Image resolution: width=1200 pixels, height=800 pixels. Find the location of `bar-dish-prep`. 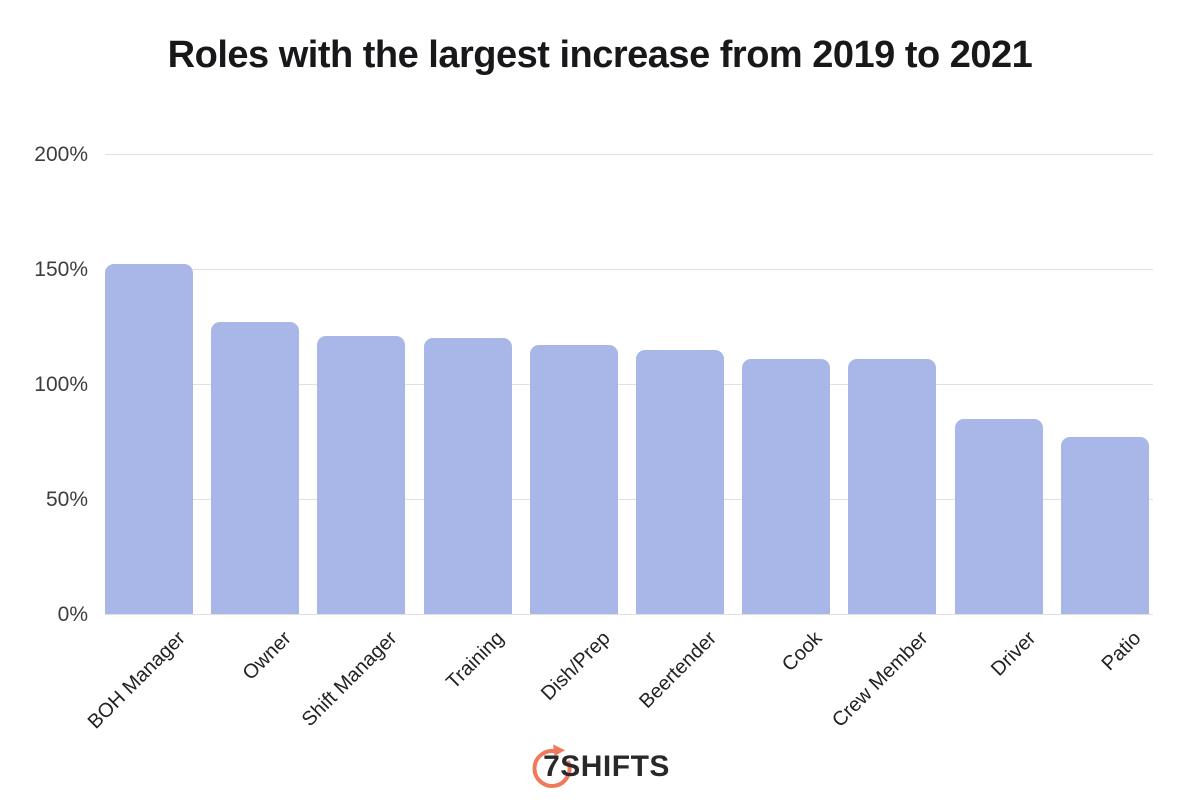

bar-dish-prep is located at coordinates (574, 479).